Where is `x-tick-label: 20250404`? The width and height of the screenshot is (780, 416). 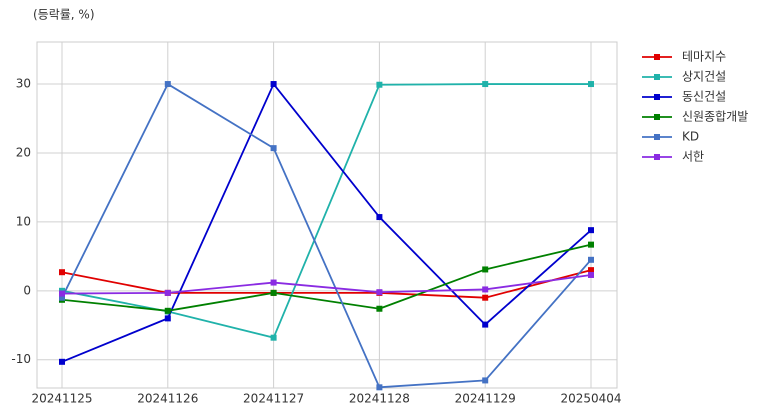
x-tick-label: 20250404 is located at coordinates (590, 399).